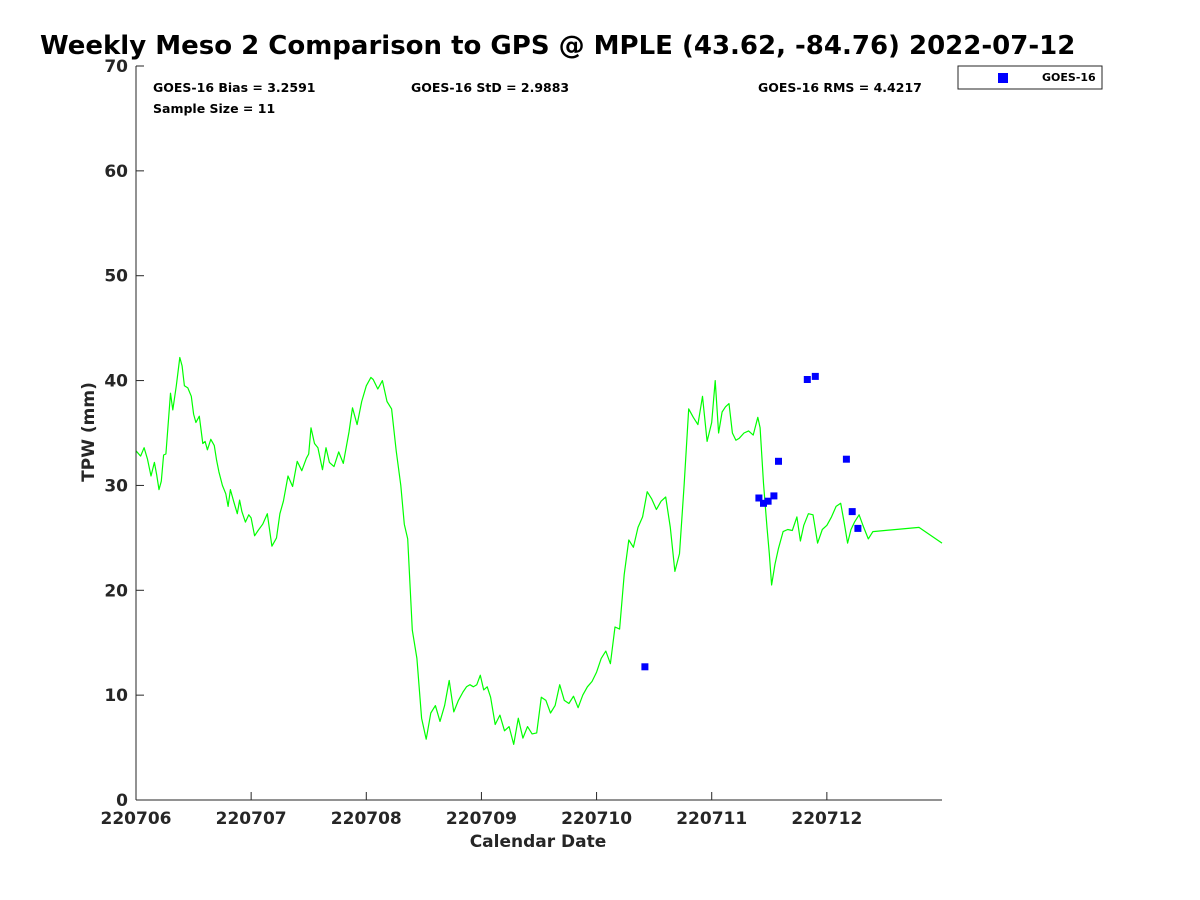 The image size is (1200, 900). What do you see at coordinates (122, 801) in the screenshot?
I see `y-tick-label: 0` at bounding box center [122, 801].